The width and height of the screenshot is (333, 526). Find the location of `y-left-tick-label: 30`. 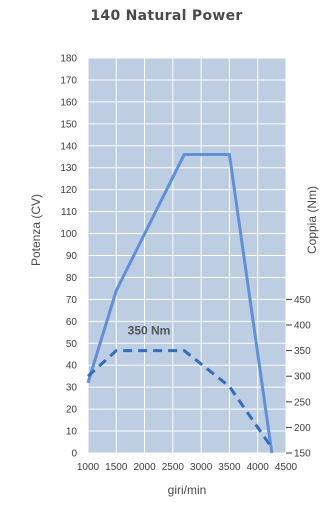

y-left-tick-label: 30 is located at coordinates (72, 388).